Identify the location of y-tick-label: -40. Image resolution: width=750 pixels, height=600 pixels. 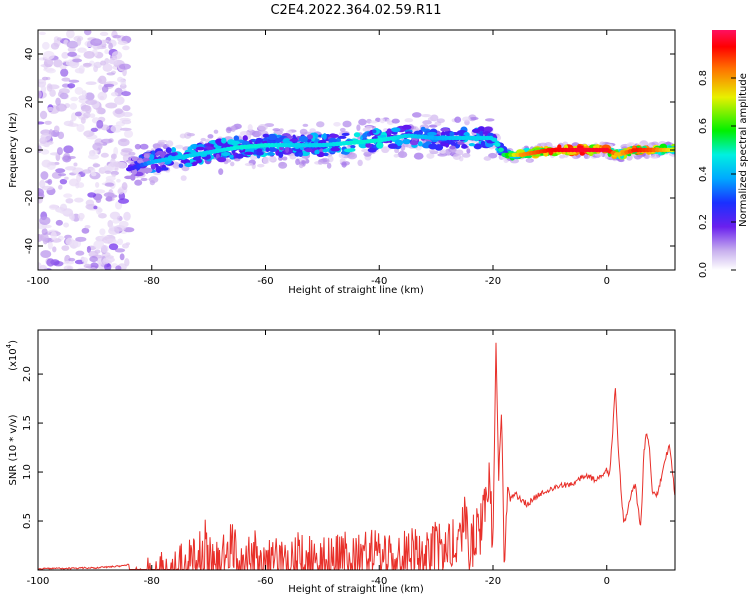
(29, 246).